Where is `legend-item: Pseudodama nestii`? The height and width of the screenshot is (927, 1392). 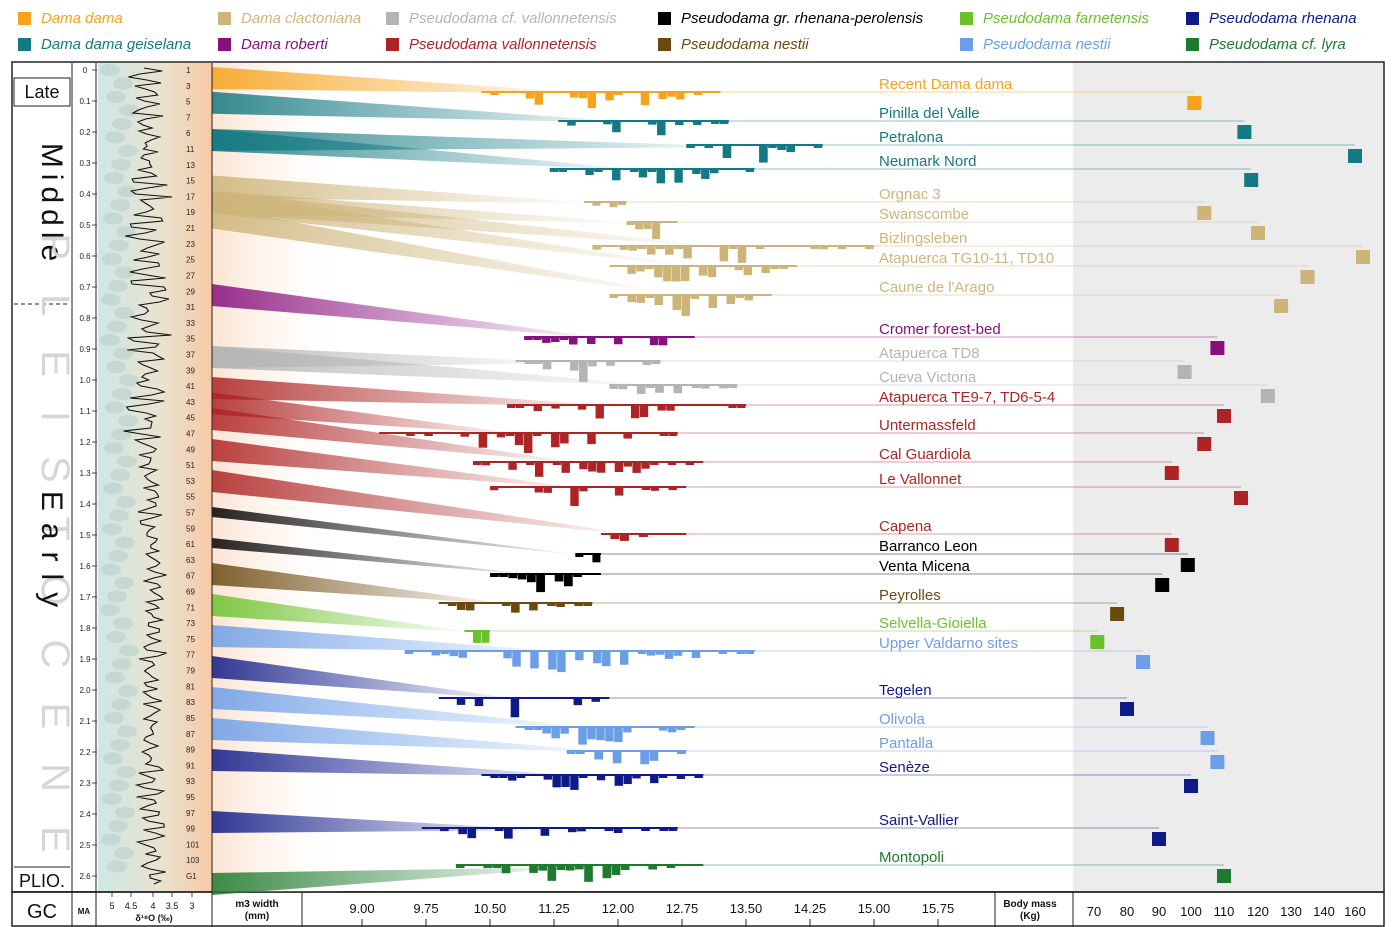
legend-item: Pseudodama nestii is located at coordinates (733, 44).